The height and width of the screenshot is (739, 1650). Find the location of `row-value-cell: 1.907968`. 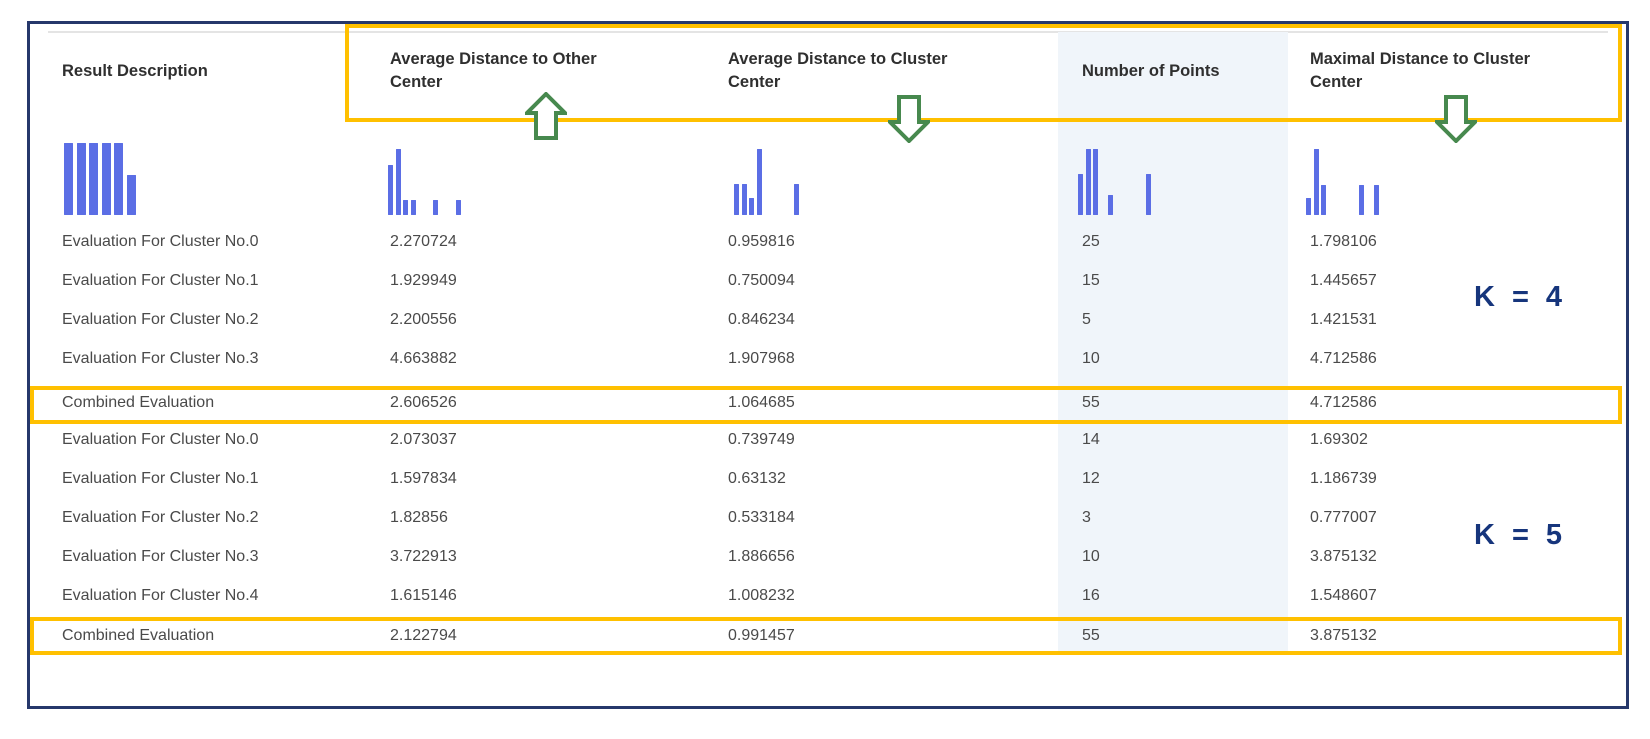

row-value-cell: 1.907968 is located at coordinates (761, 358).